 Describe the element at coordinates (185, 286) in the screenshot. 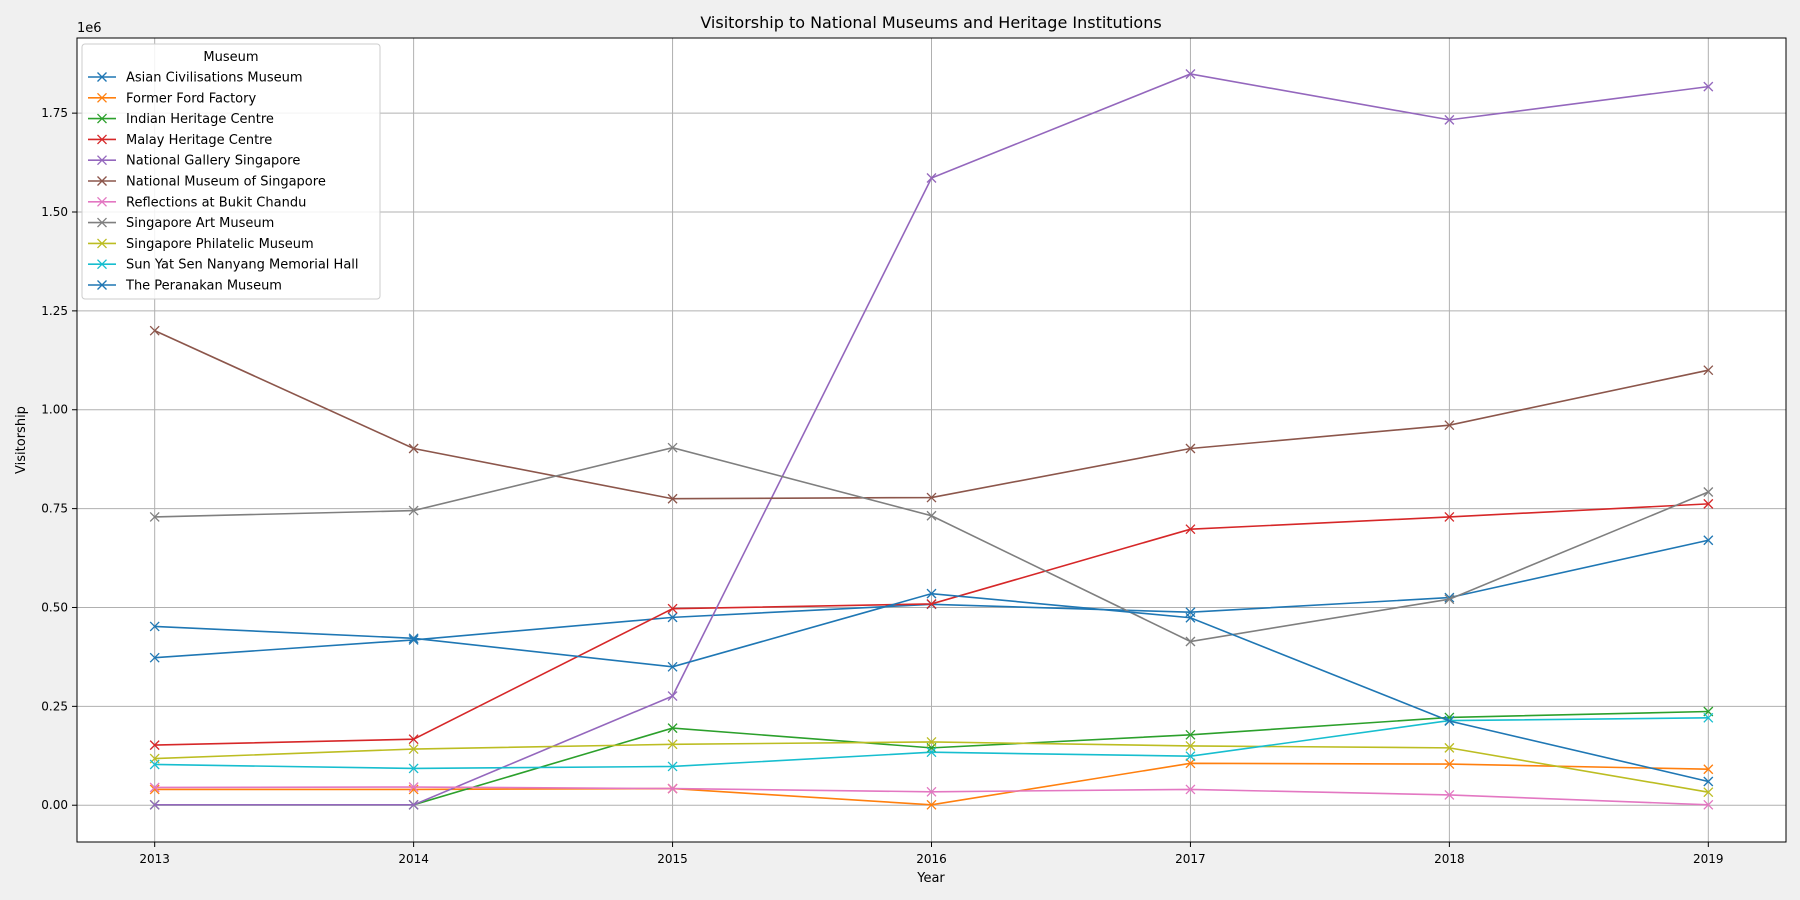

I see `legend-entry: The Peranakan Museum` at that location.